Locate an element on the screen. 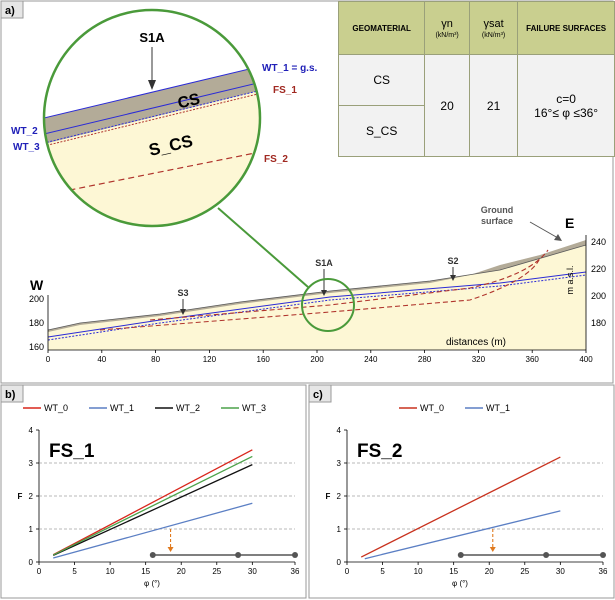 The image size is (615, 600). x-axis-title: φ (°) is located at coordinates (152, 583).